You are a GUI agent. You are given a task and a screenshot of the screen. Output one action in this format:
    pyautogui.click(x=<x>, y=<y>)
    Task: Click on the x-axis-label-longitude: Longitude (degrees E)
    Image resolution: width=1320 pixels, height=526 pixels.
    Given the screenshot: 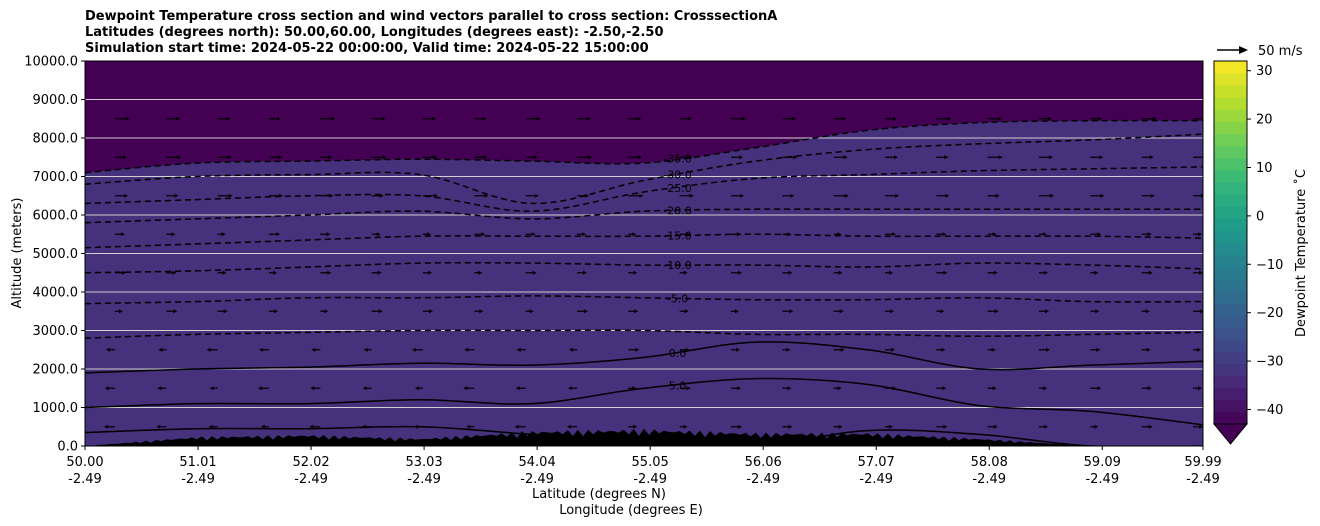 What is the action you would take?
    pyautogui.click(x=631, y=510)
    